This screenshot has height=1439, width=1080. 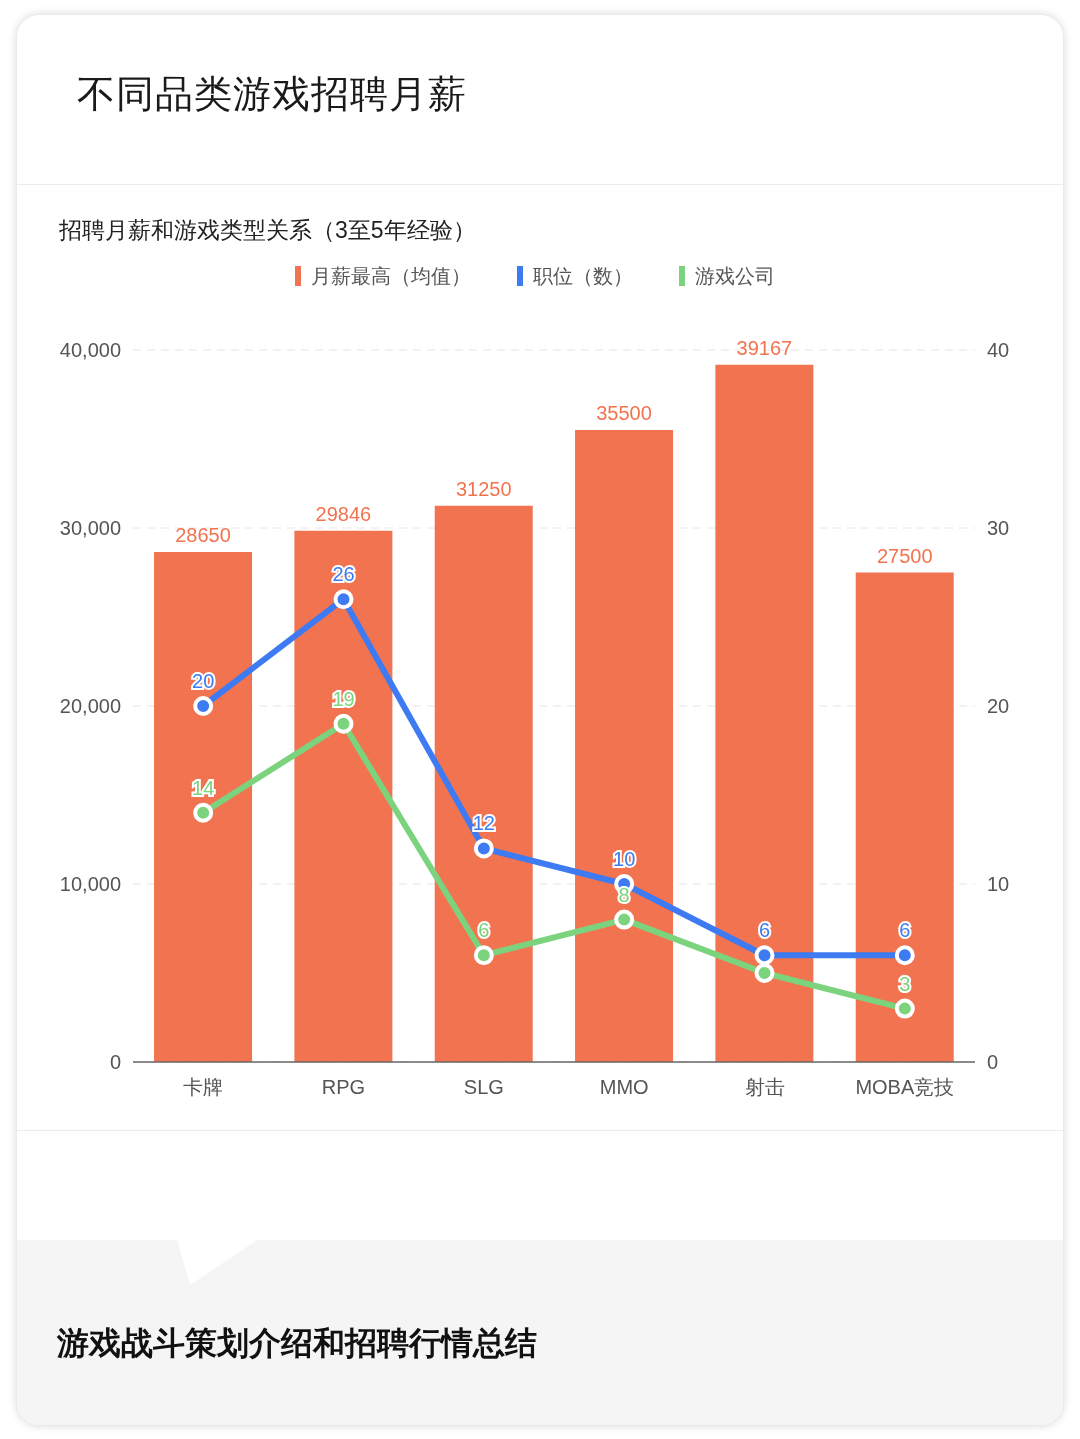 I want to click on data-label: 31250, so click(x=483, y=488).